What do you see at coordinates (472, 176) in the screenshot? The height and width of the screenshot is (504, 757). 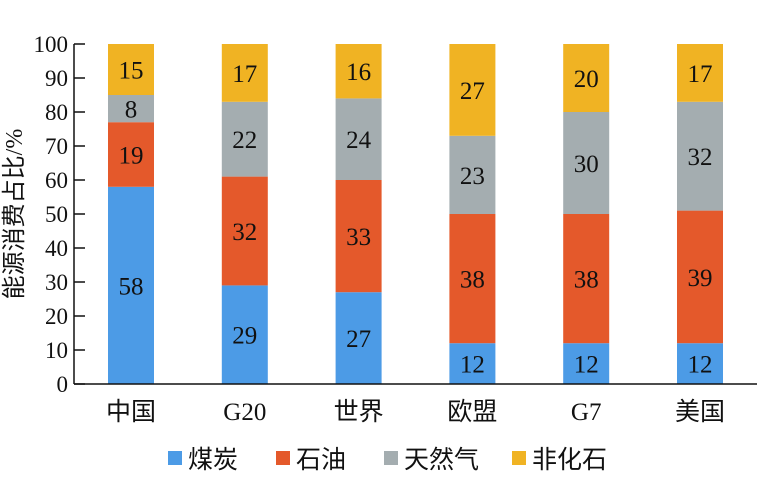 I see `data-label: 23` at bounding box center [472, 176].